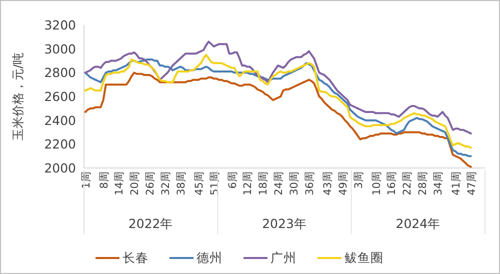 Image resolution: width=500 pixels, height=274 pixels. I want to click on x-tick-label: 36周, so click(310, 183).